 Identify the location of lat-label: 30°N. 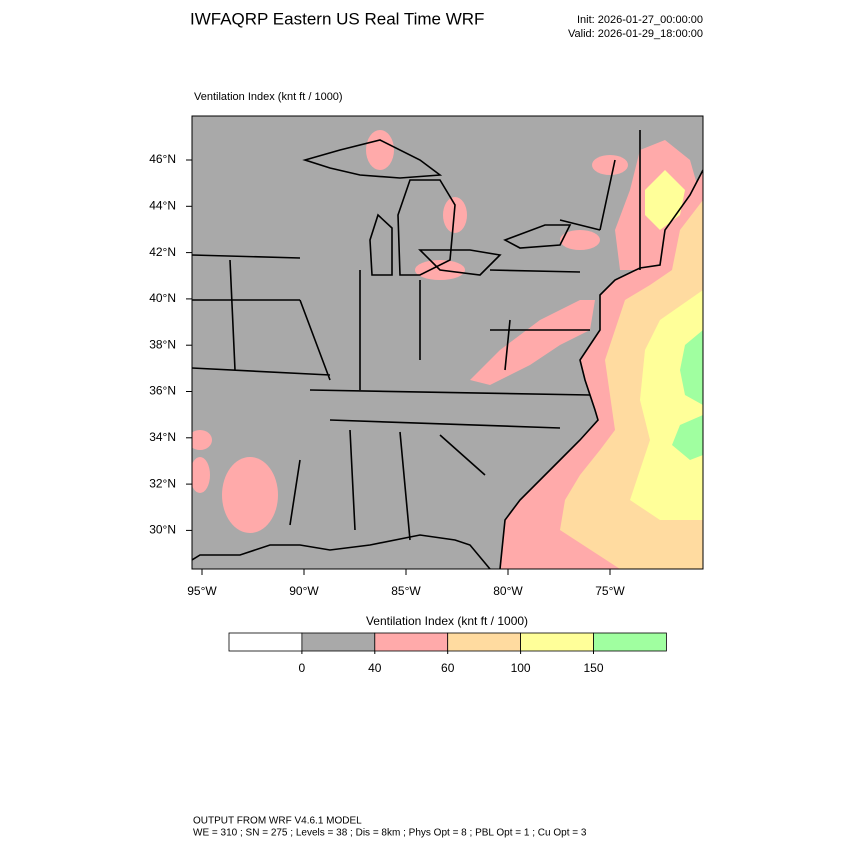
(162, 530).